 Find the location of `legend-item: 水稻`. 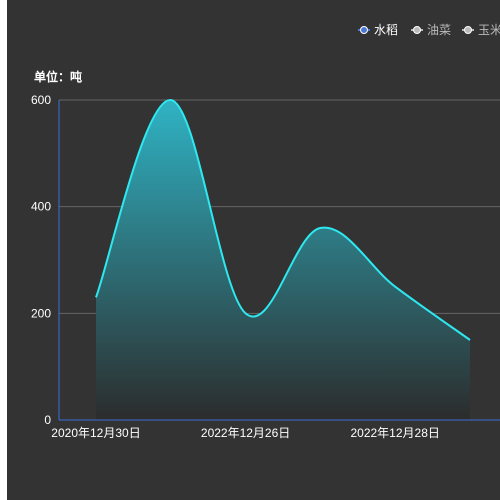

legend-item: 水稻 is located at coordinates (378, 30).